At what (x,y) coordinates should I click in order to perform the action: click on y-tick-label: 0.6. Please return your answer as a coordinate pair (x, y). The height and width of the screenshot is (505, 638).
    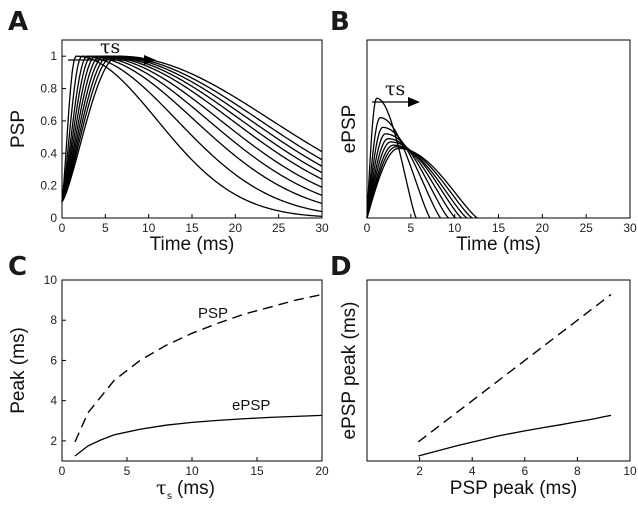
    Looking at the image, I should click on (48, 121).